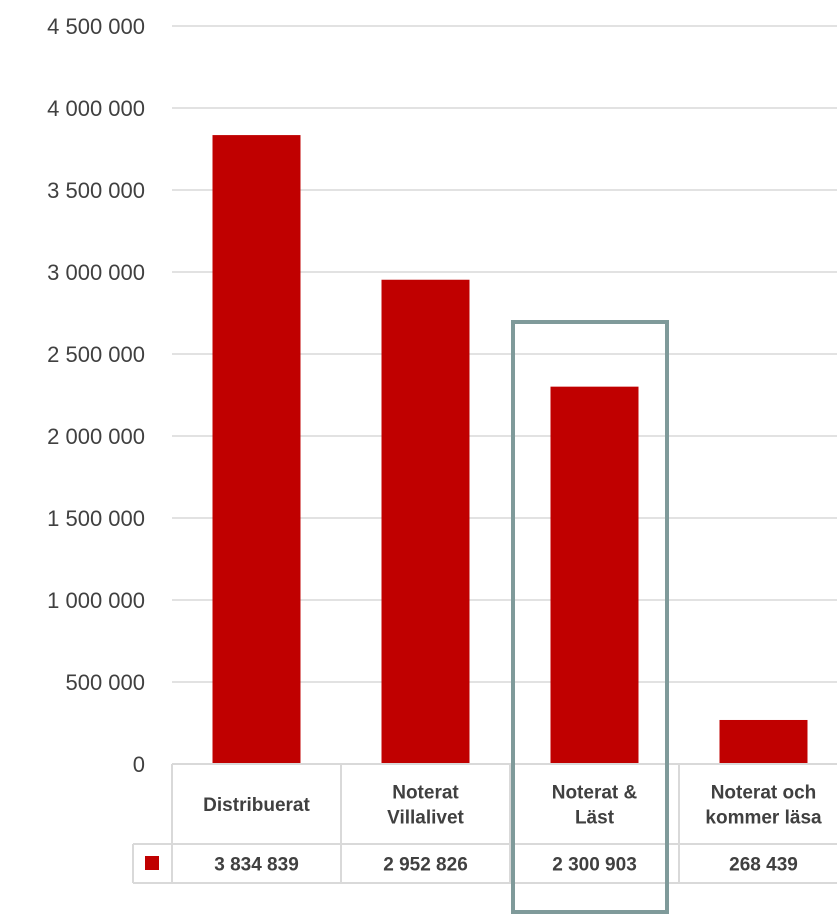 Image resolution: width=837 pixels, height=919 pixels. What do you see at coordinates (595, 793) in the screenshot?
I see `category-label: Noterat &` at bounding box center [595, 793].